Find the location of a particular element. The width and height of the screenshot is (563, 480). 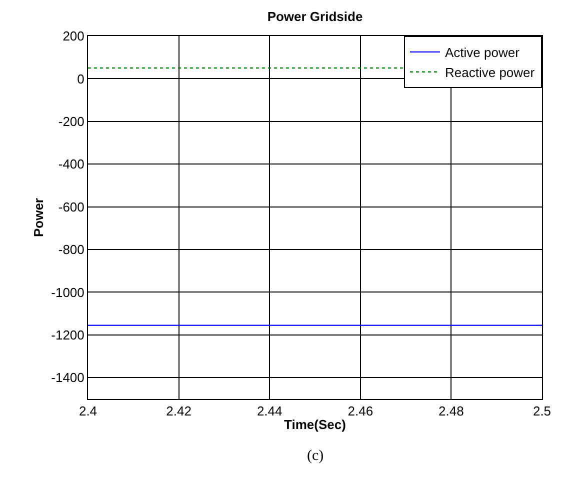

x-tick-label: 2.44 is located at coordinates (269, 411).